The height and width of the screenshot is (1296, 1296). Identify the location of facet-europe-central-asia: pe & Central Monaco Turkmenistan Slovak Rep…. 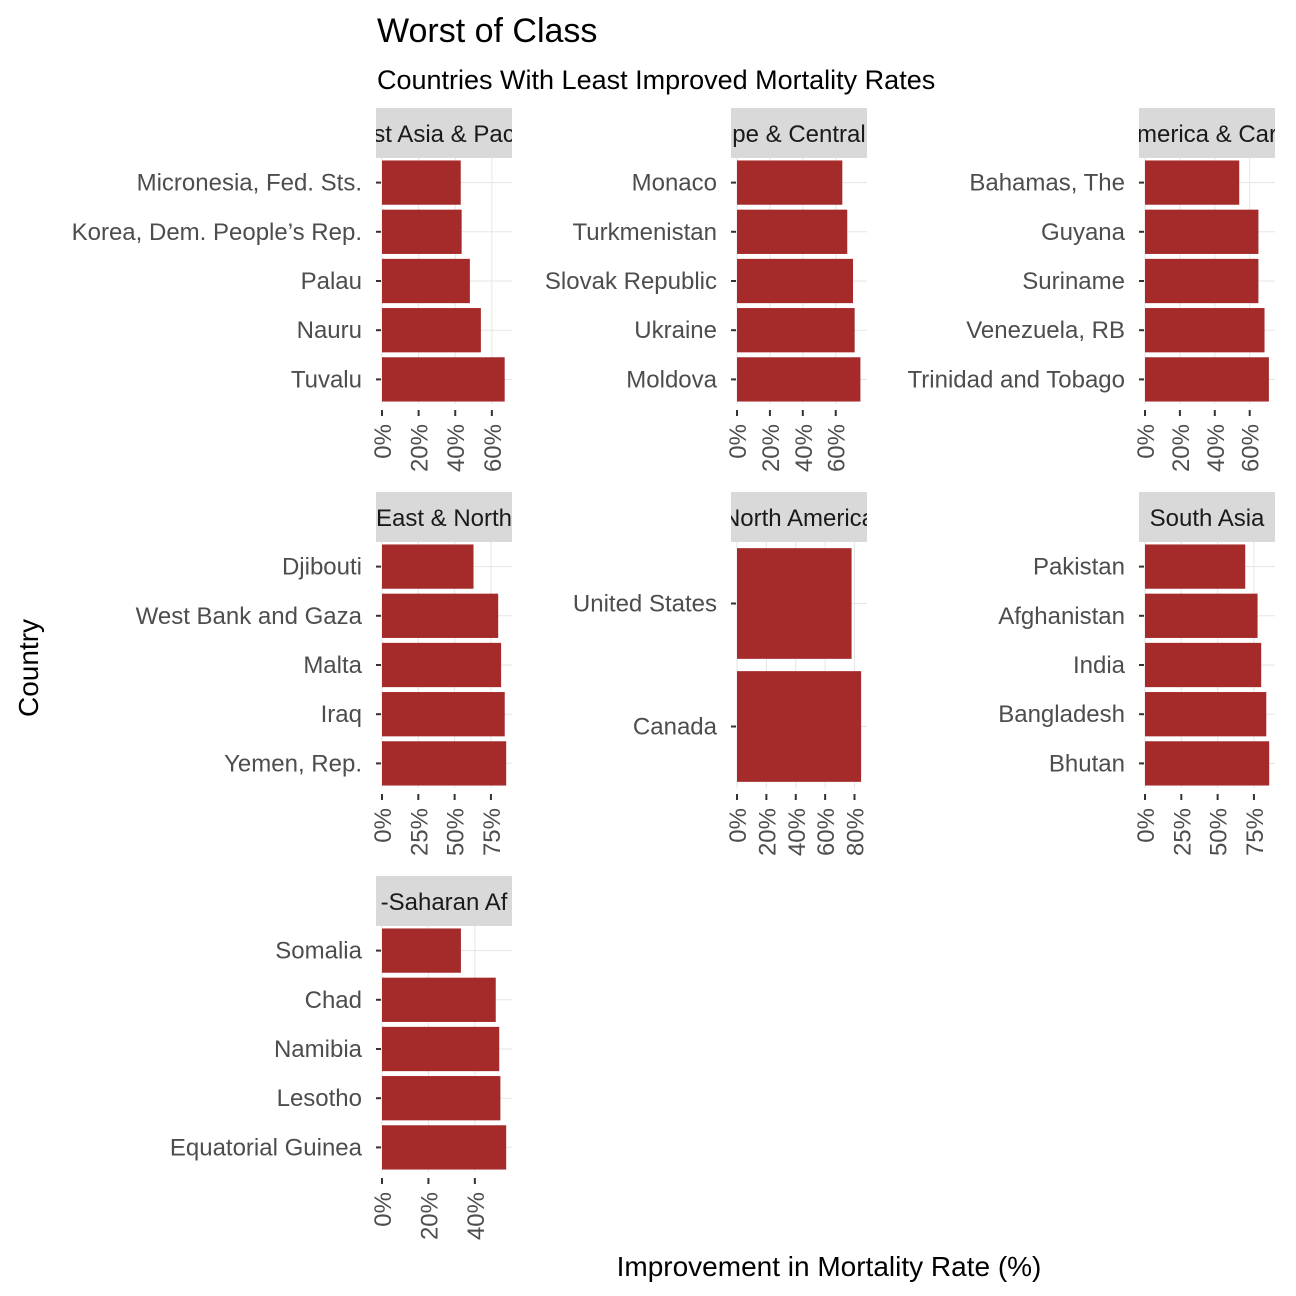
(706, 290).